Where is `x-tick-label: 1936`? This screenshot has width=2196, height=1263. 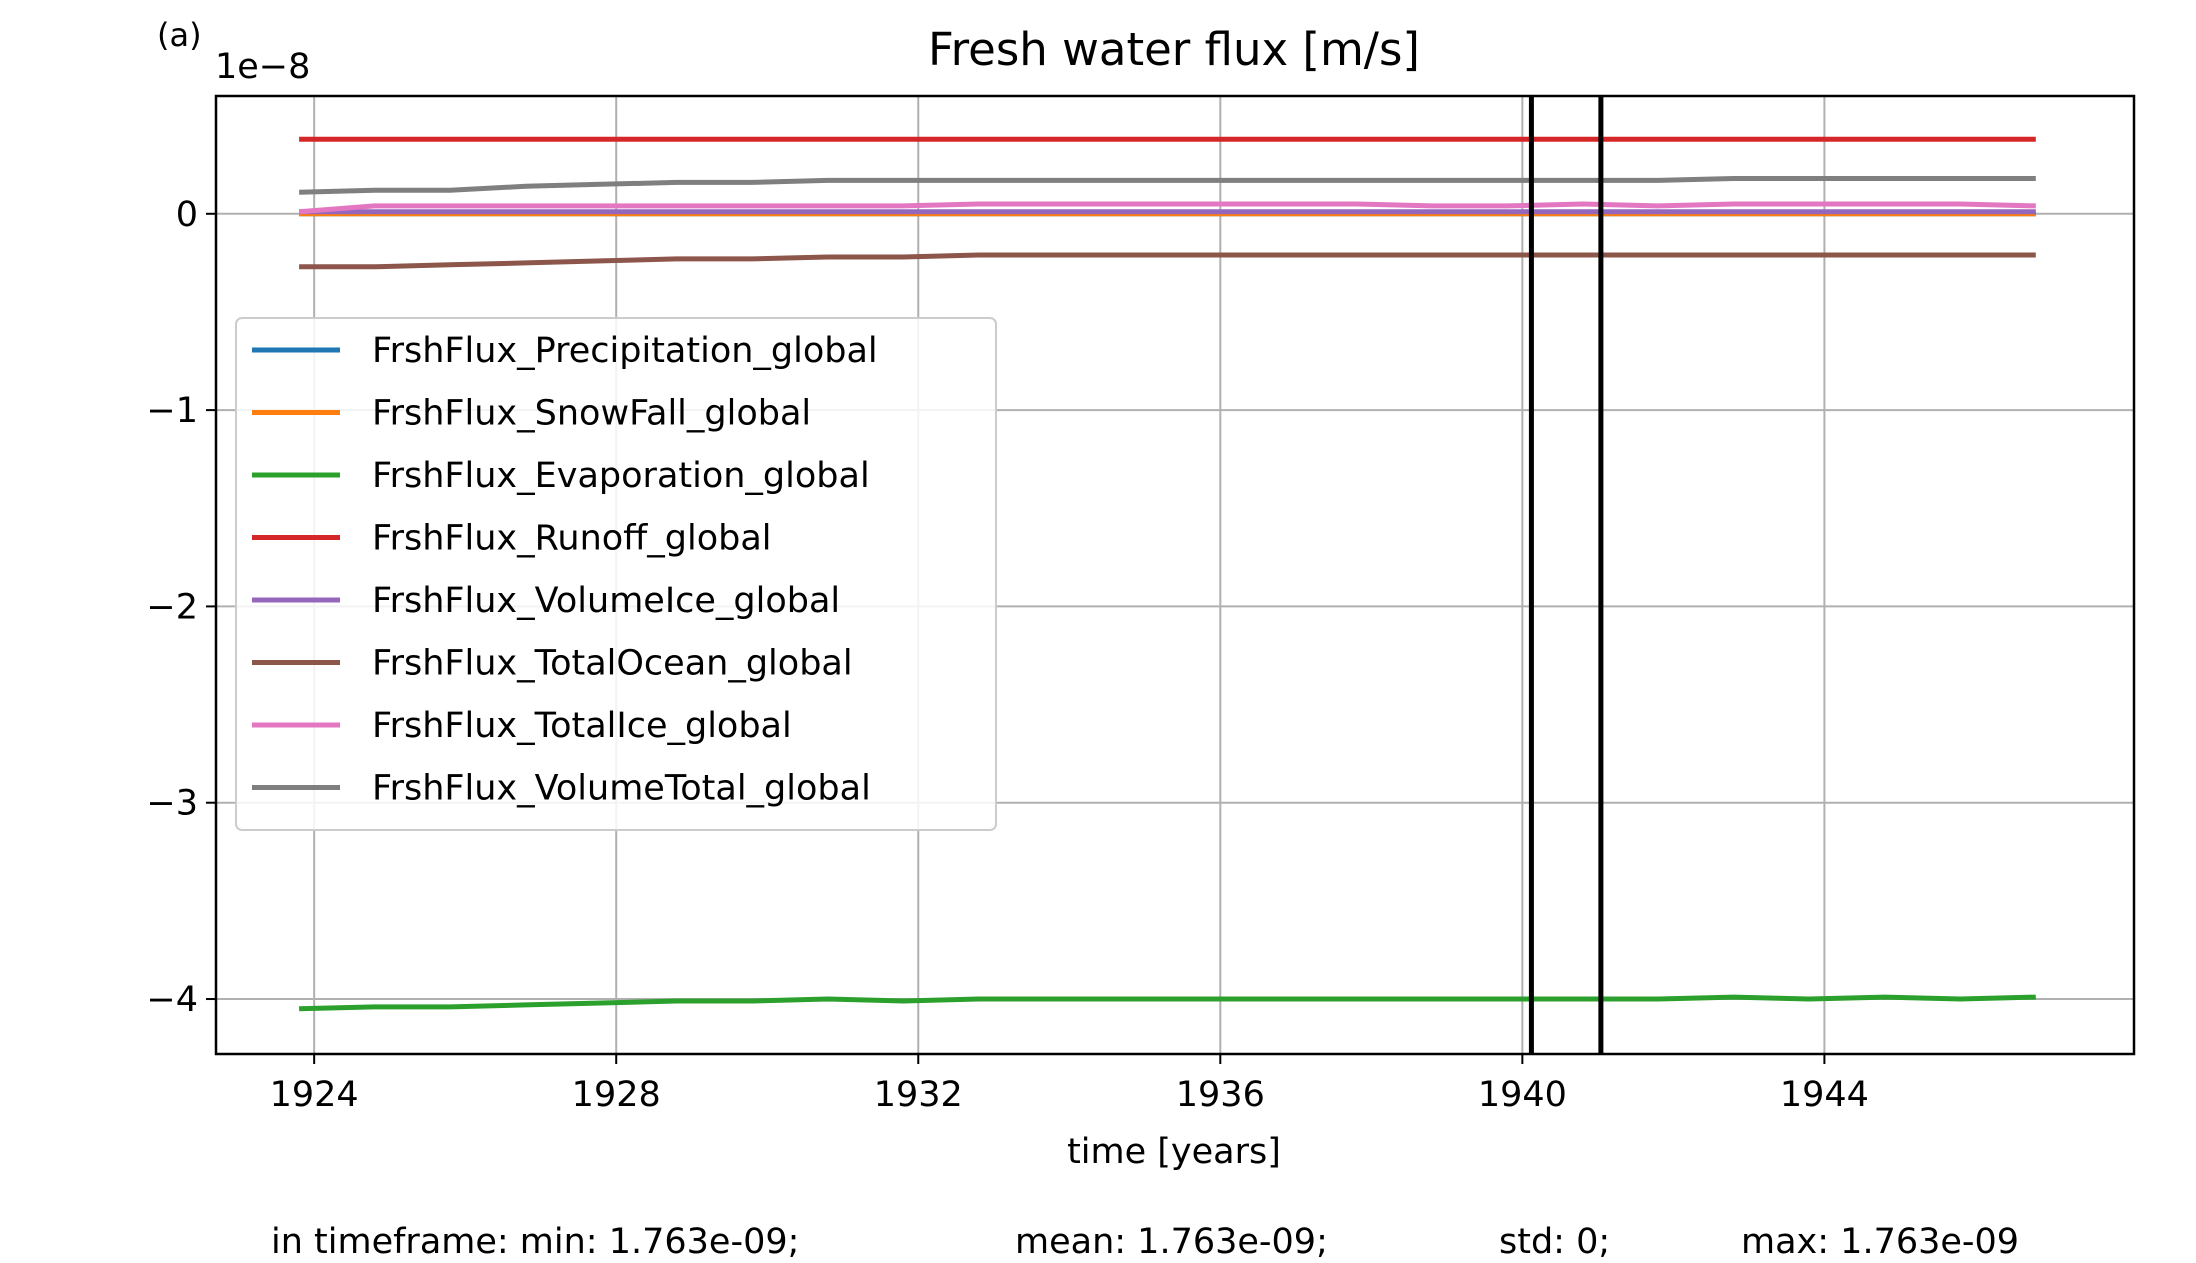 x-tick-label: 1936 is located at coordinates (1220, 1095).